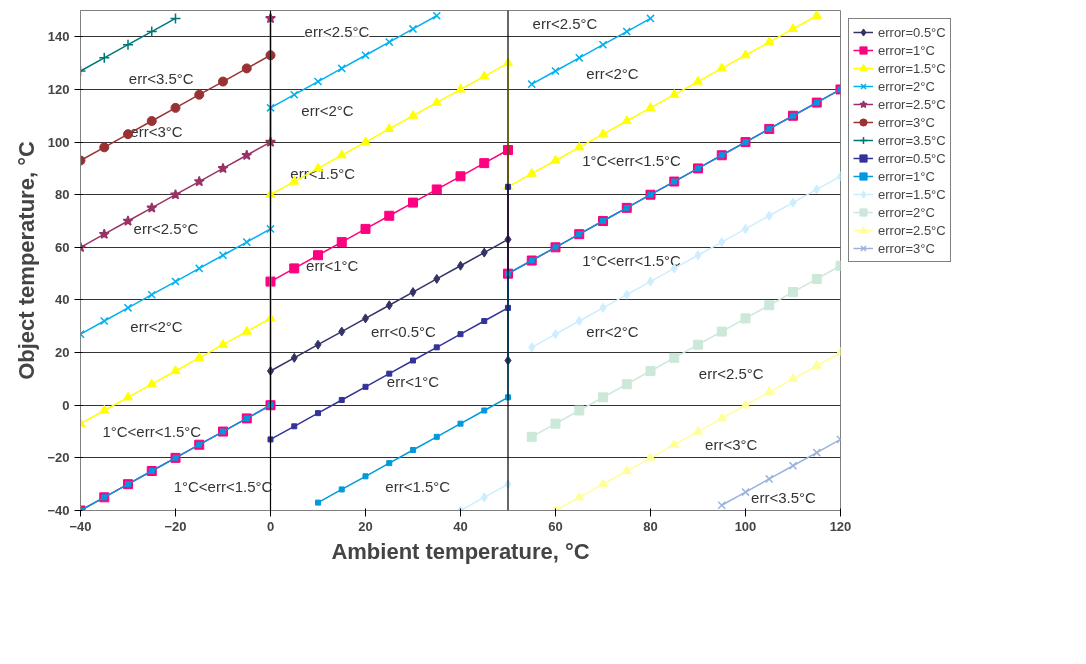  Describe the element at coordinates (27, 260) in the screenshot. I see `y-axis-title: Object temperature, °C` at that location.